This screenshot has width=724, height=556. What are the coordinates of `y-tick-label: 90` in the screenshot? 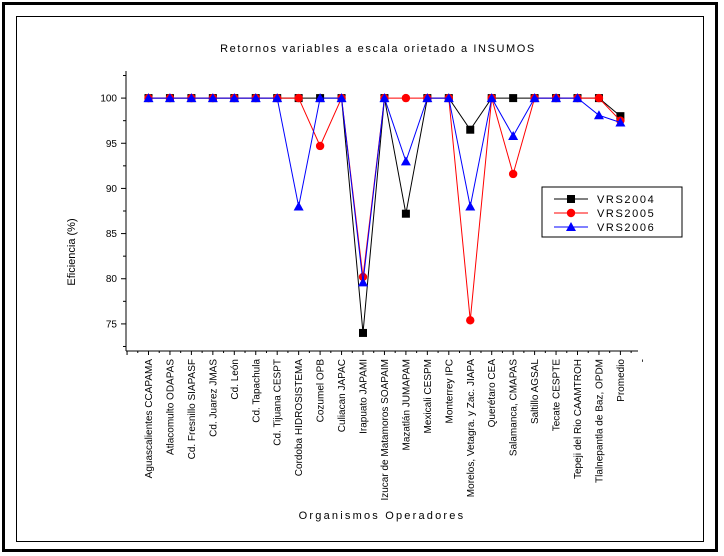 It's located at (112, 189).